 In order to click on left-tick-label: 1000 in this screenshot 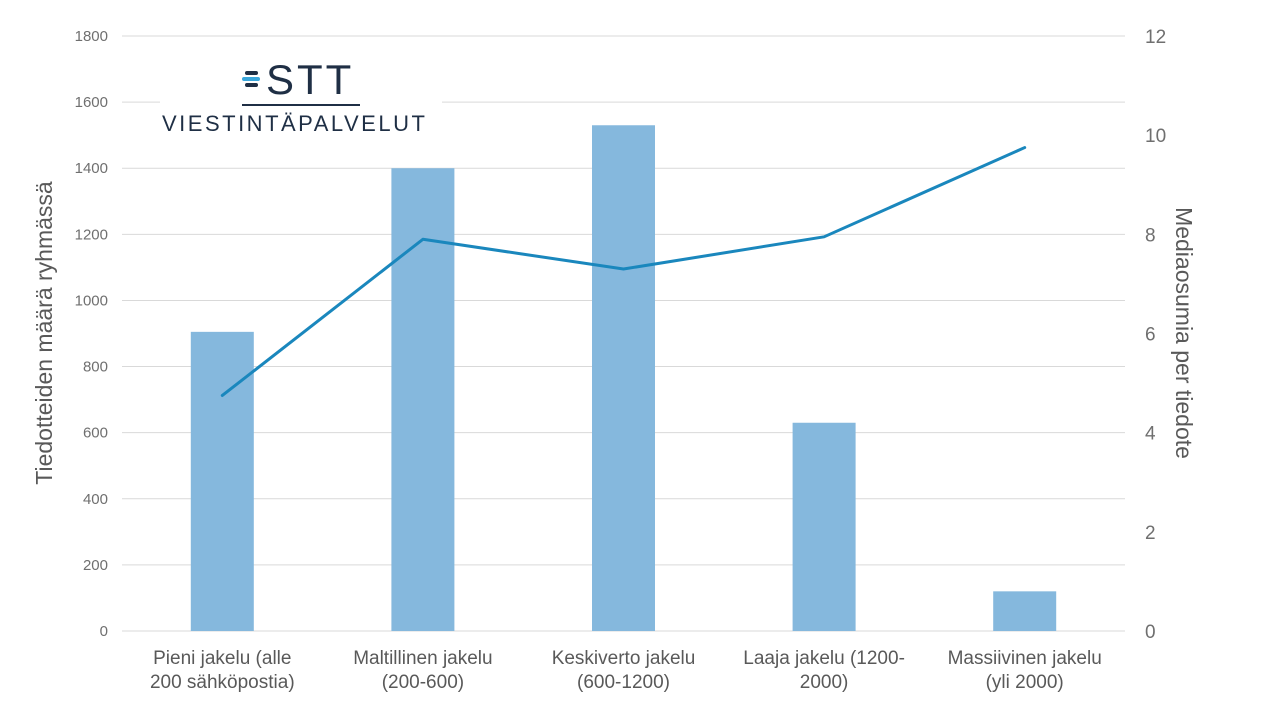, I will do `click(91, 300)`.